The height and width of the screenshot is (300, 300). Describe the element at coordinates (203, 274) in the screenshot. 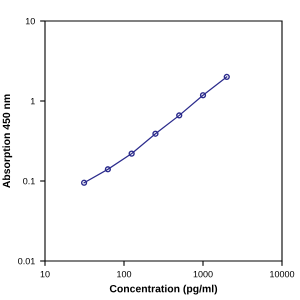

I see `x-tick-label: 1000` at that location.